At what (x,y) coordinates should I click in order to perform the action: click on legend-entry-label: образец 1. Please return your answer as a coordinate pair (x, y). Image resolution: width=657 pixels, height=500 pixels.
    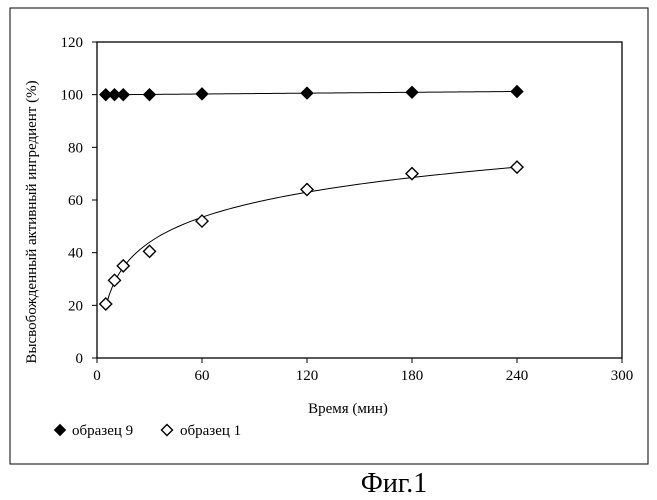
    Looking at the image, I should click on (210, 431).